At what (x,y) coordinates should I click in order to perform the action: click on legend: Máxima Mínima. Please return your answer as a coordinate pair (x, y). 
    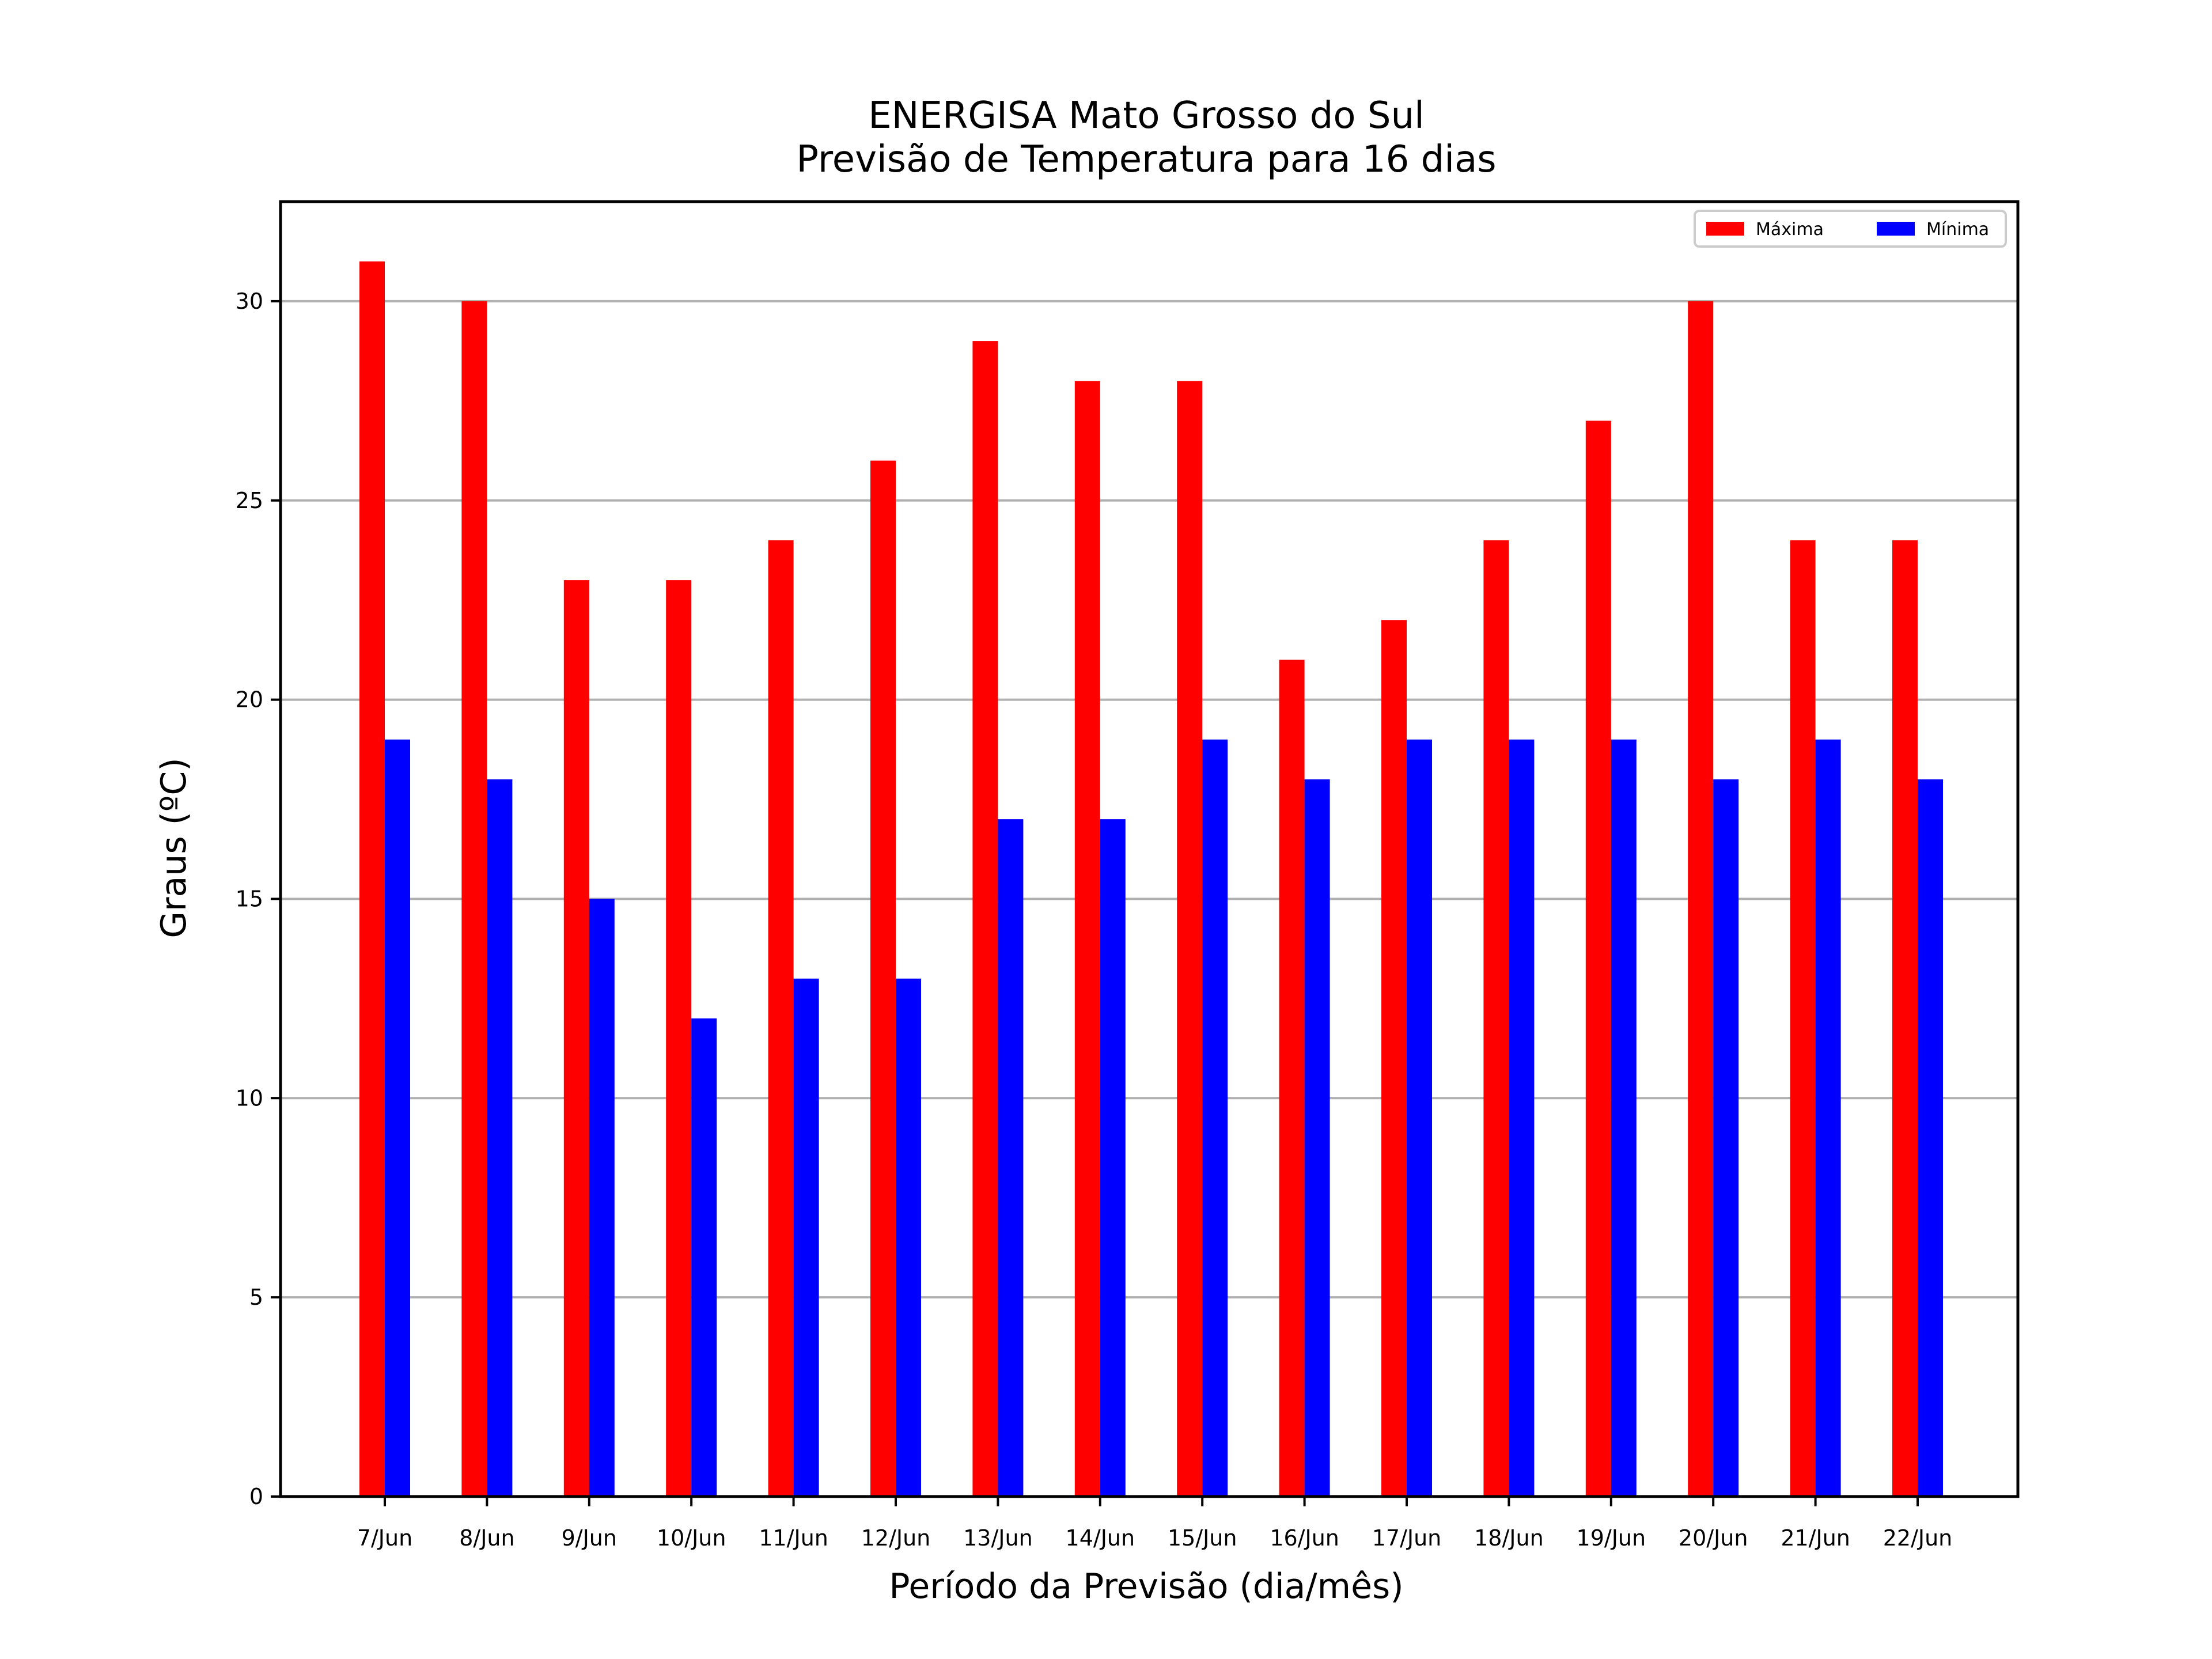
    Looking at the image, I should click on (1850, 229).